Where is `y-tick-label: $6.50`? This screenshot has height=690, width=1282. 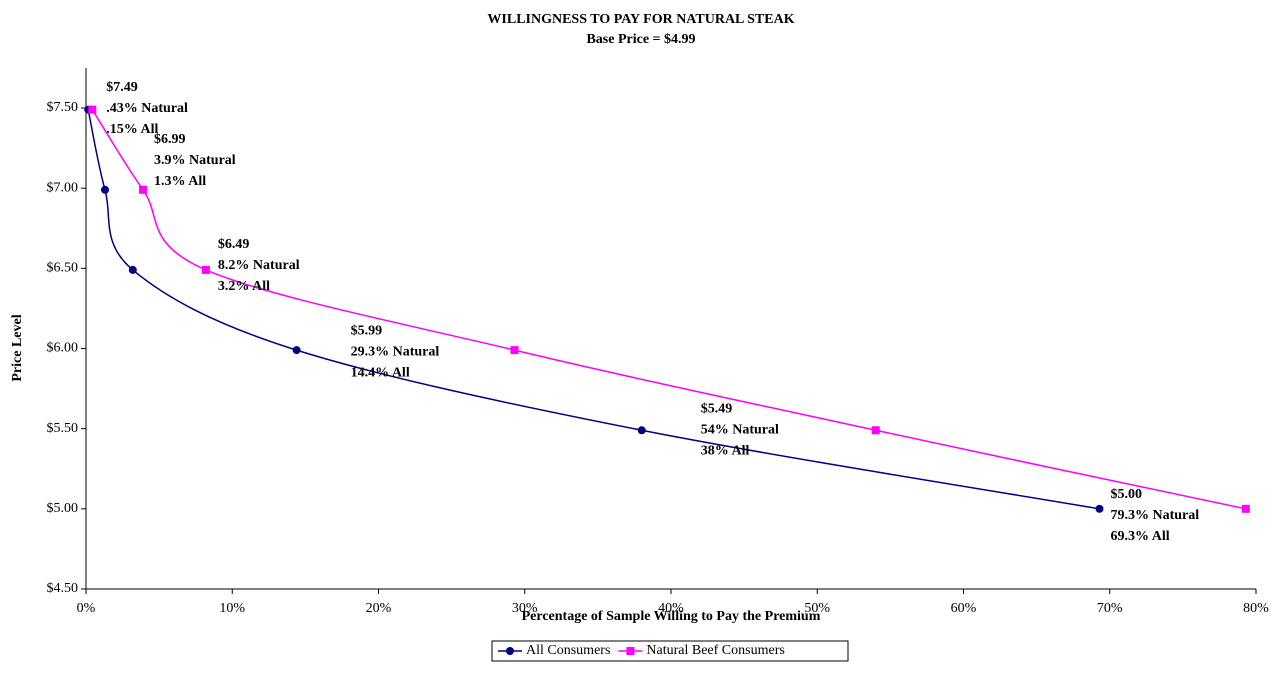 y-tick-label: $6.50 is located at coordinates (63, 268).